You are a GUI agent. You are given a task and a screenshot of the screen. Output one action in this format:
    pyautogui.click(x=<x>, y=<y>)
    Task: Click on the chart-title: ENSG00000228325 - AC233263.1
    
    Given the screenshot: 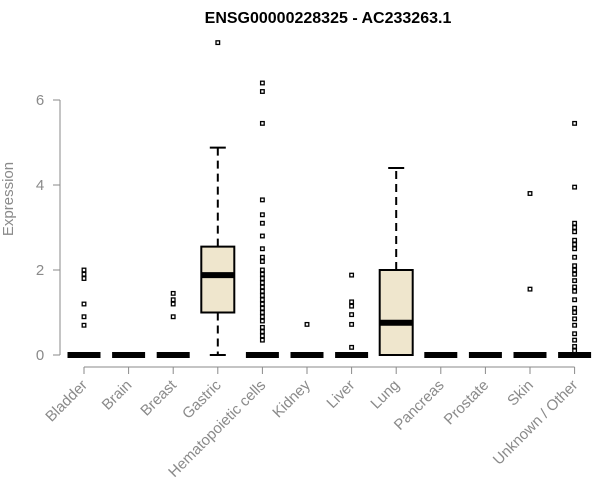 What is the action you would take?
    pyautogui.click(x=328, y=18)
    